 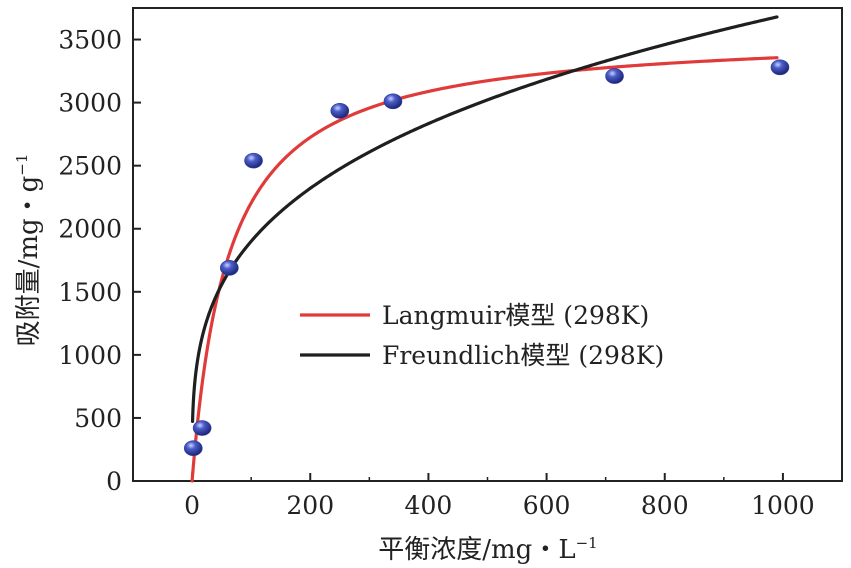 What do you see at coordinates (90, 229) in the screenshot?
I see `y-tick-label: 2000` at bounding box center [90, 229].